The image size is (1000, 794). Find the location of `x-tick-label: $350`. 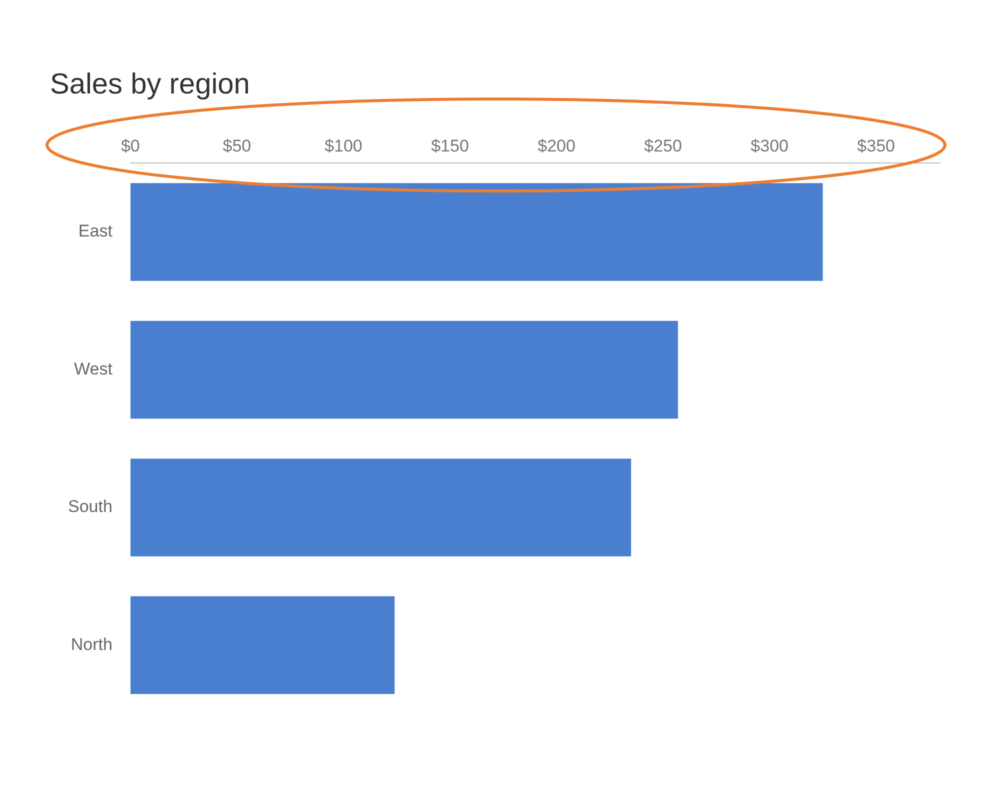

x-tick-label: $350 is located at coordinates (876, 146).